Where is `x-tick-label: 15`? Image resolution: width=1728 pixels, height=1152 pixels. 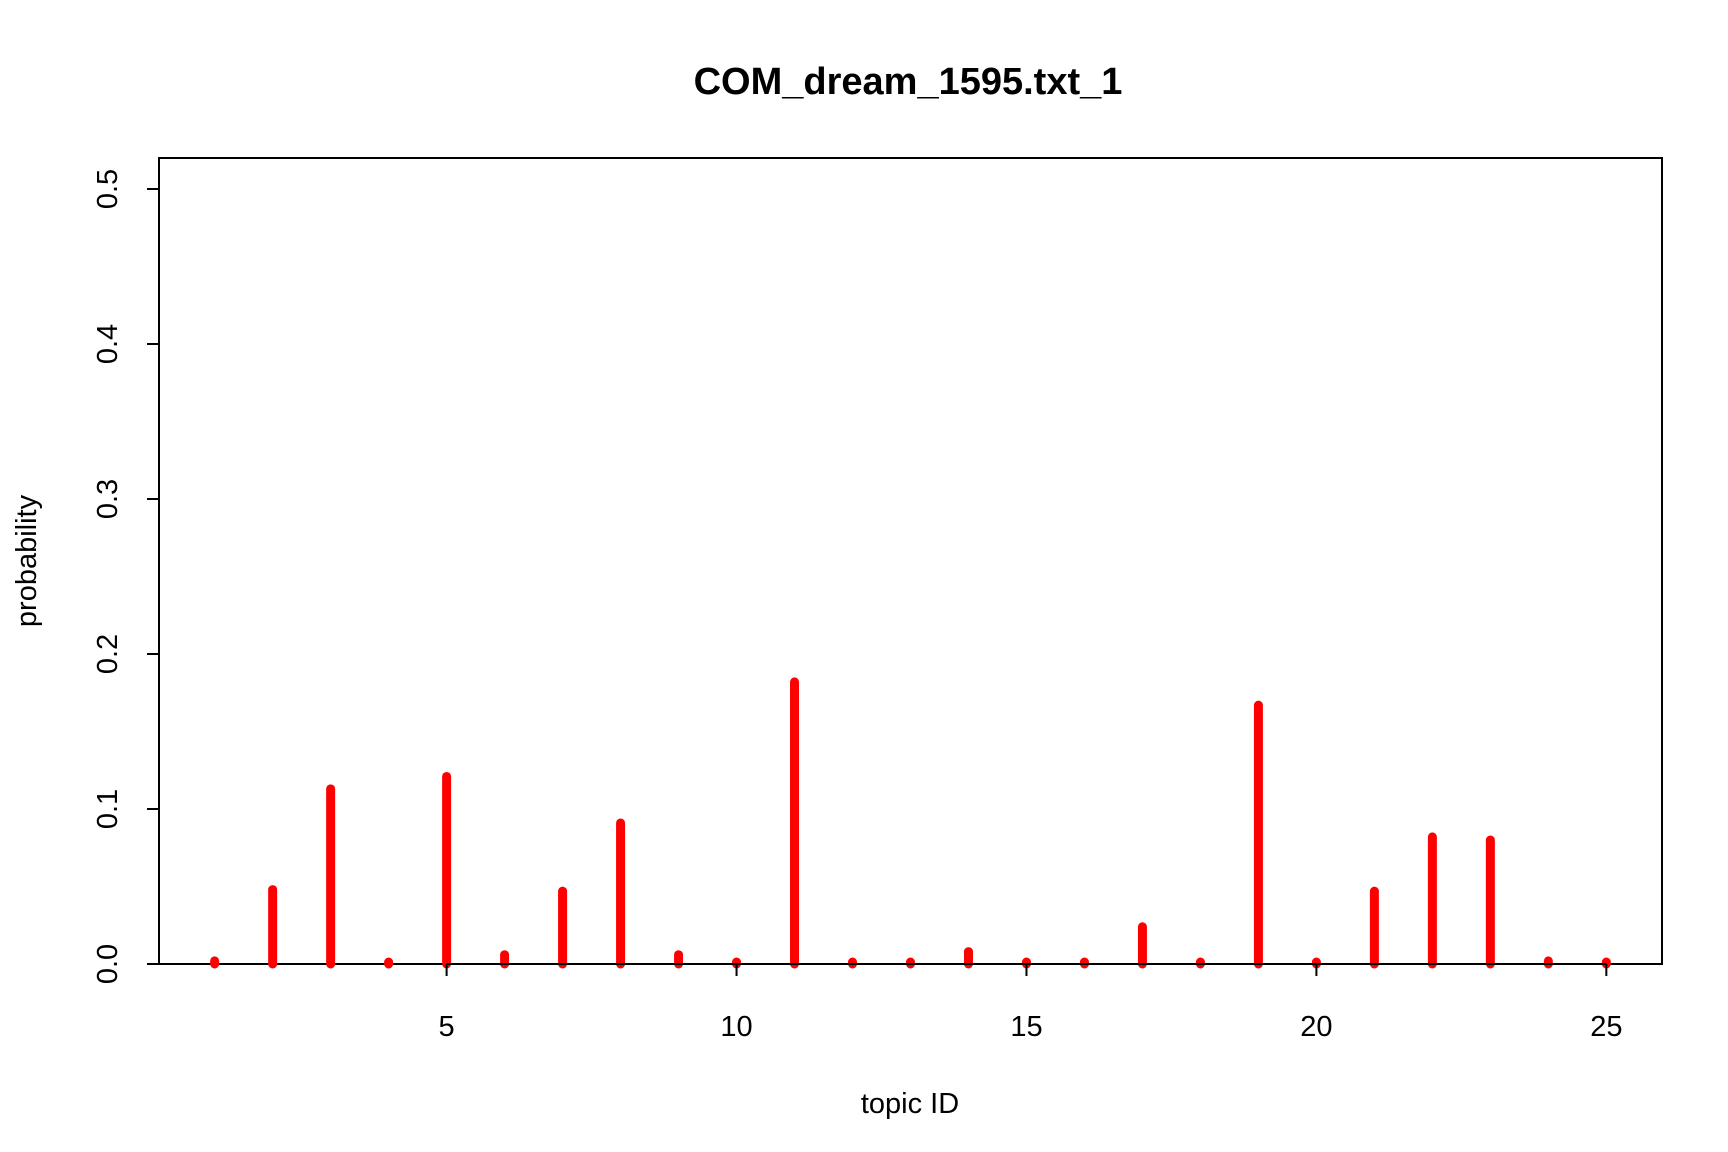
x-tick-label: 15 is located at coordinates (1026, 1027).